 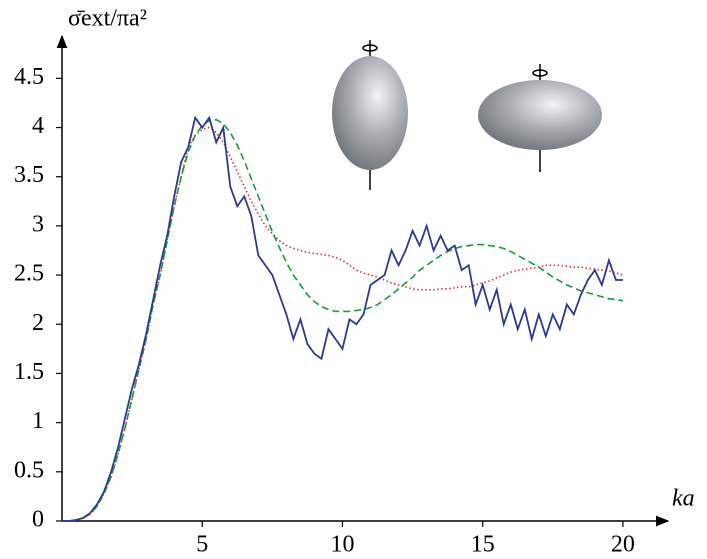 What do you see at coordinates (623, 545) in the screenshot?
I see `x-tick-label: 20` at bounding box center [623, 545].